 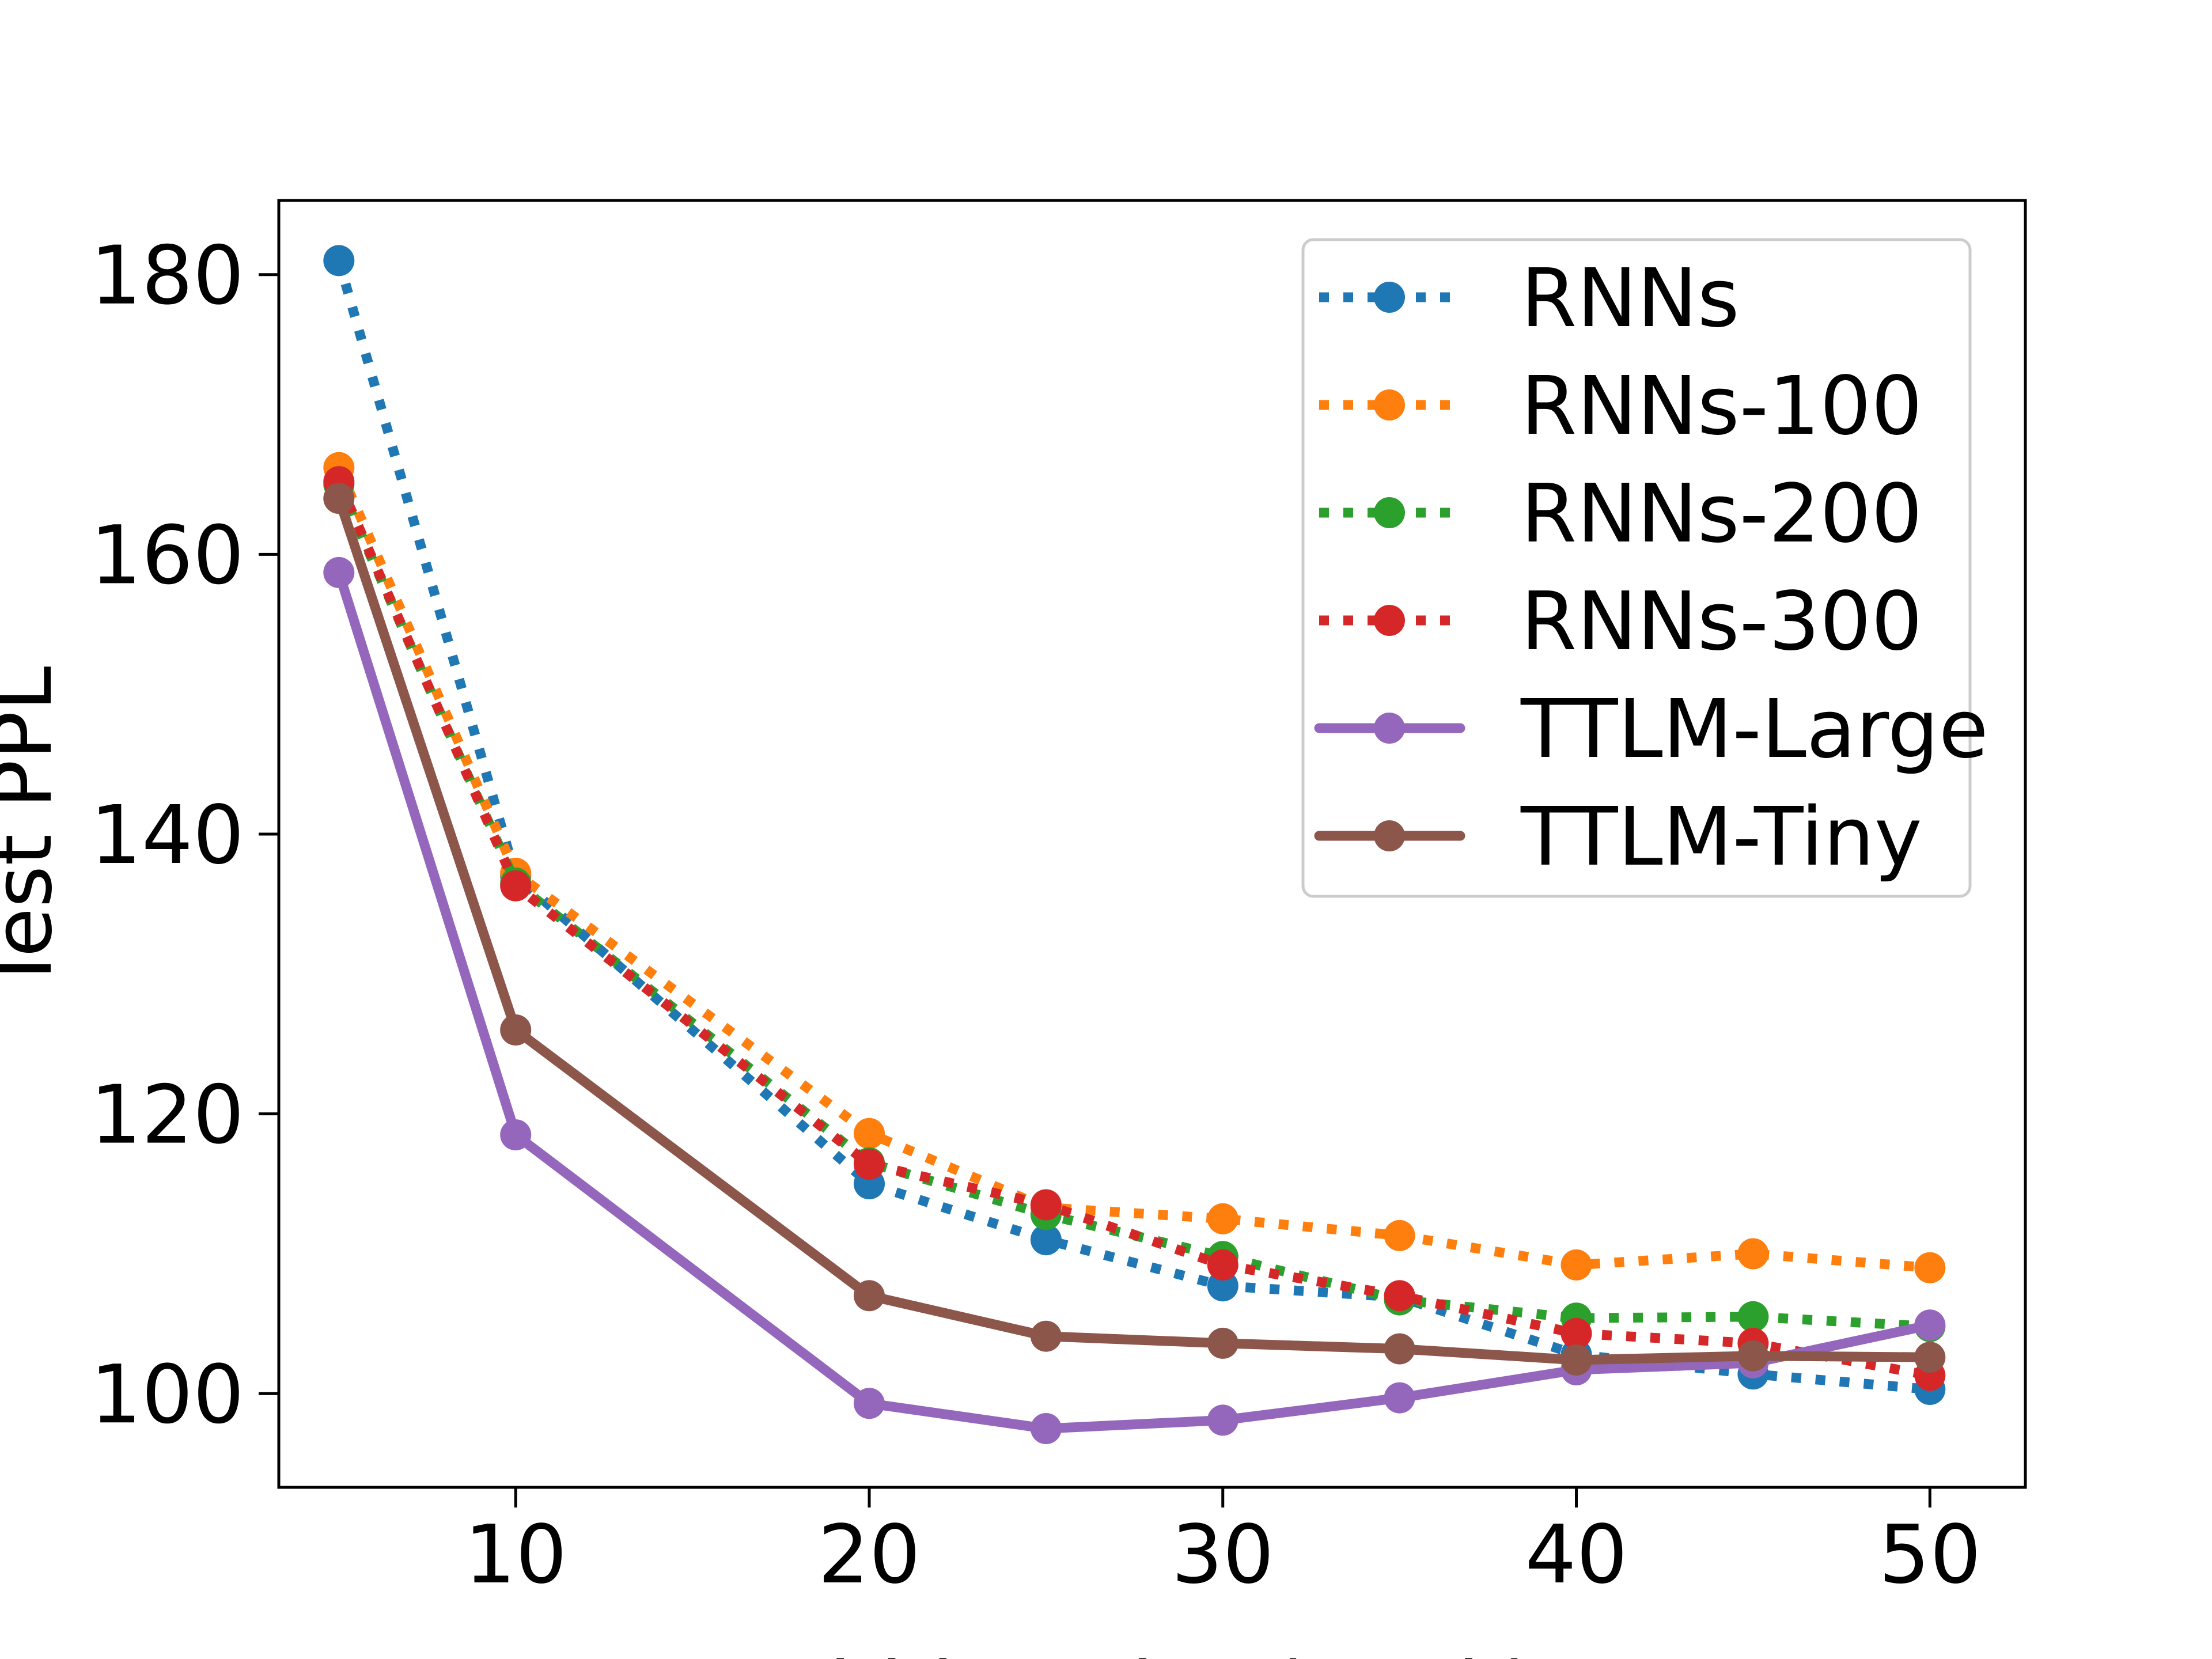 I want to click on y-axis-label: Test PPL, so click(x=35, y=829).